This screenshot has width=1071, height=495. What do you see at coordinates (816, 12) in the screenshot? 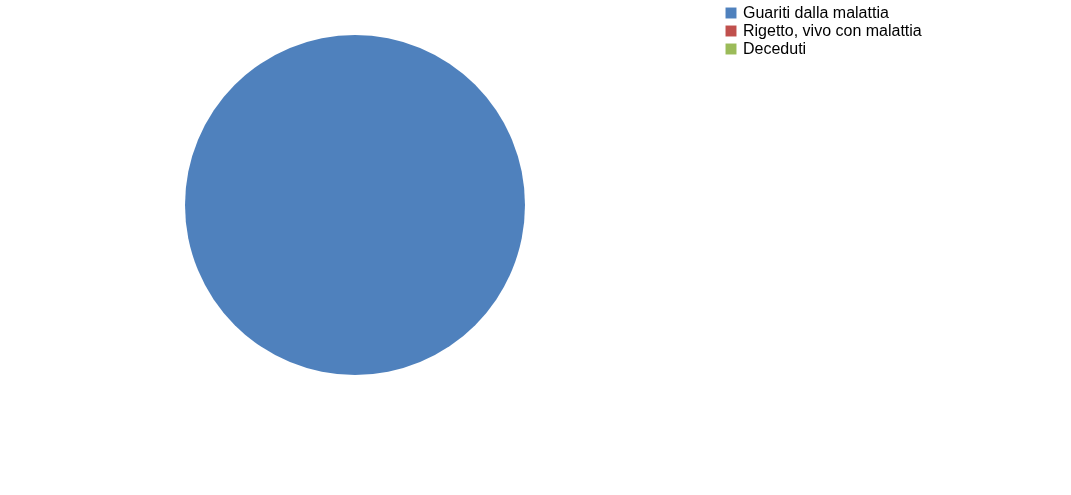
I see `legend-label: Guariti dalla malattia` at bounding box center [816, 12].